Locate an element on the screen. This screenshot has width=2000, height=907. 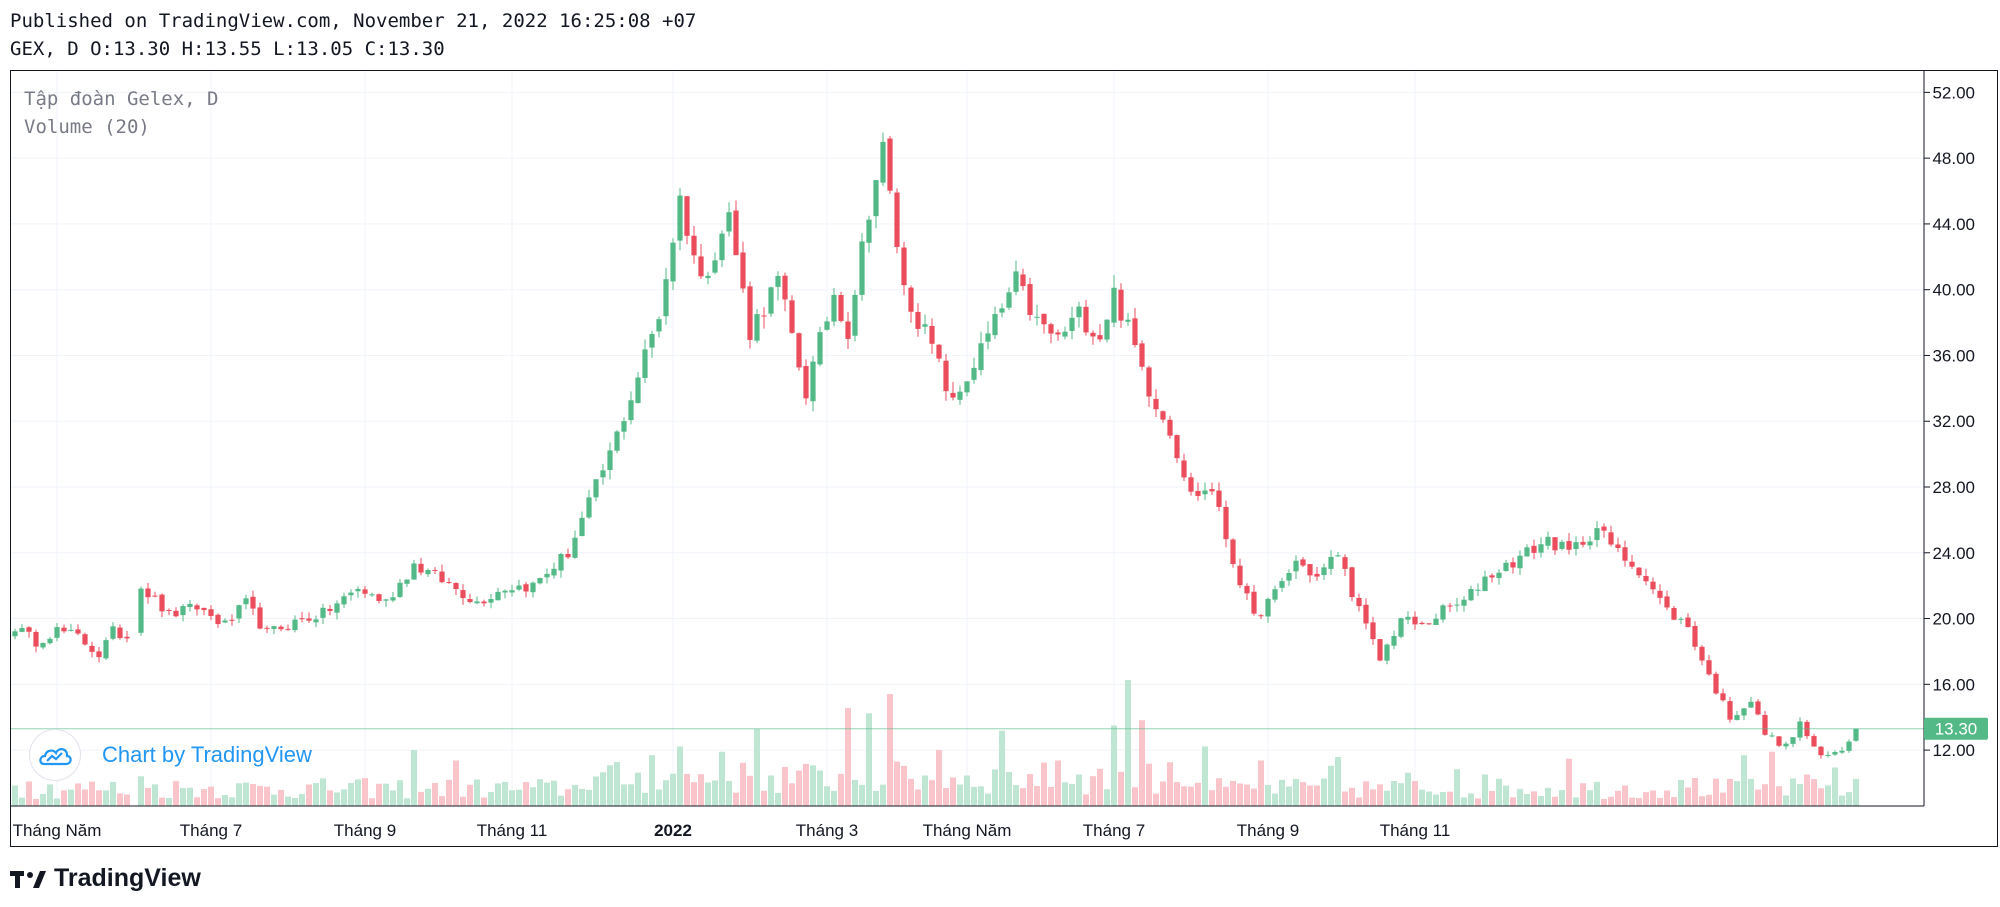
legend-volume: Volume (20) is located at coordinates (87, 127).